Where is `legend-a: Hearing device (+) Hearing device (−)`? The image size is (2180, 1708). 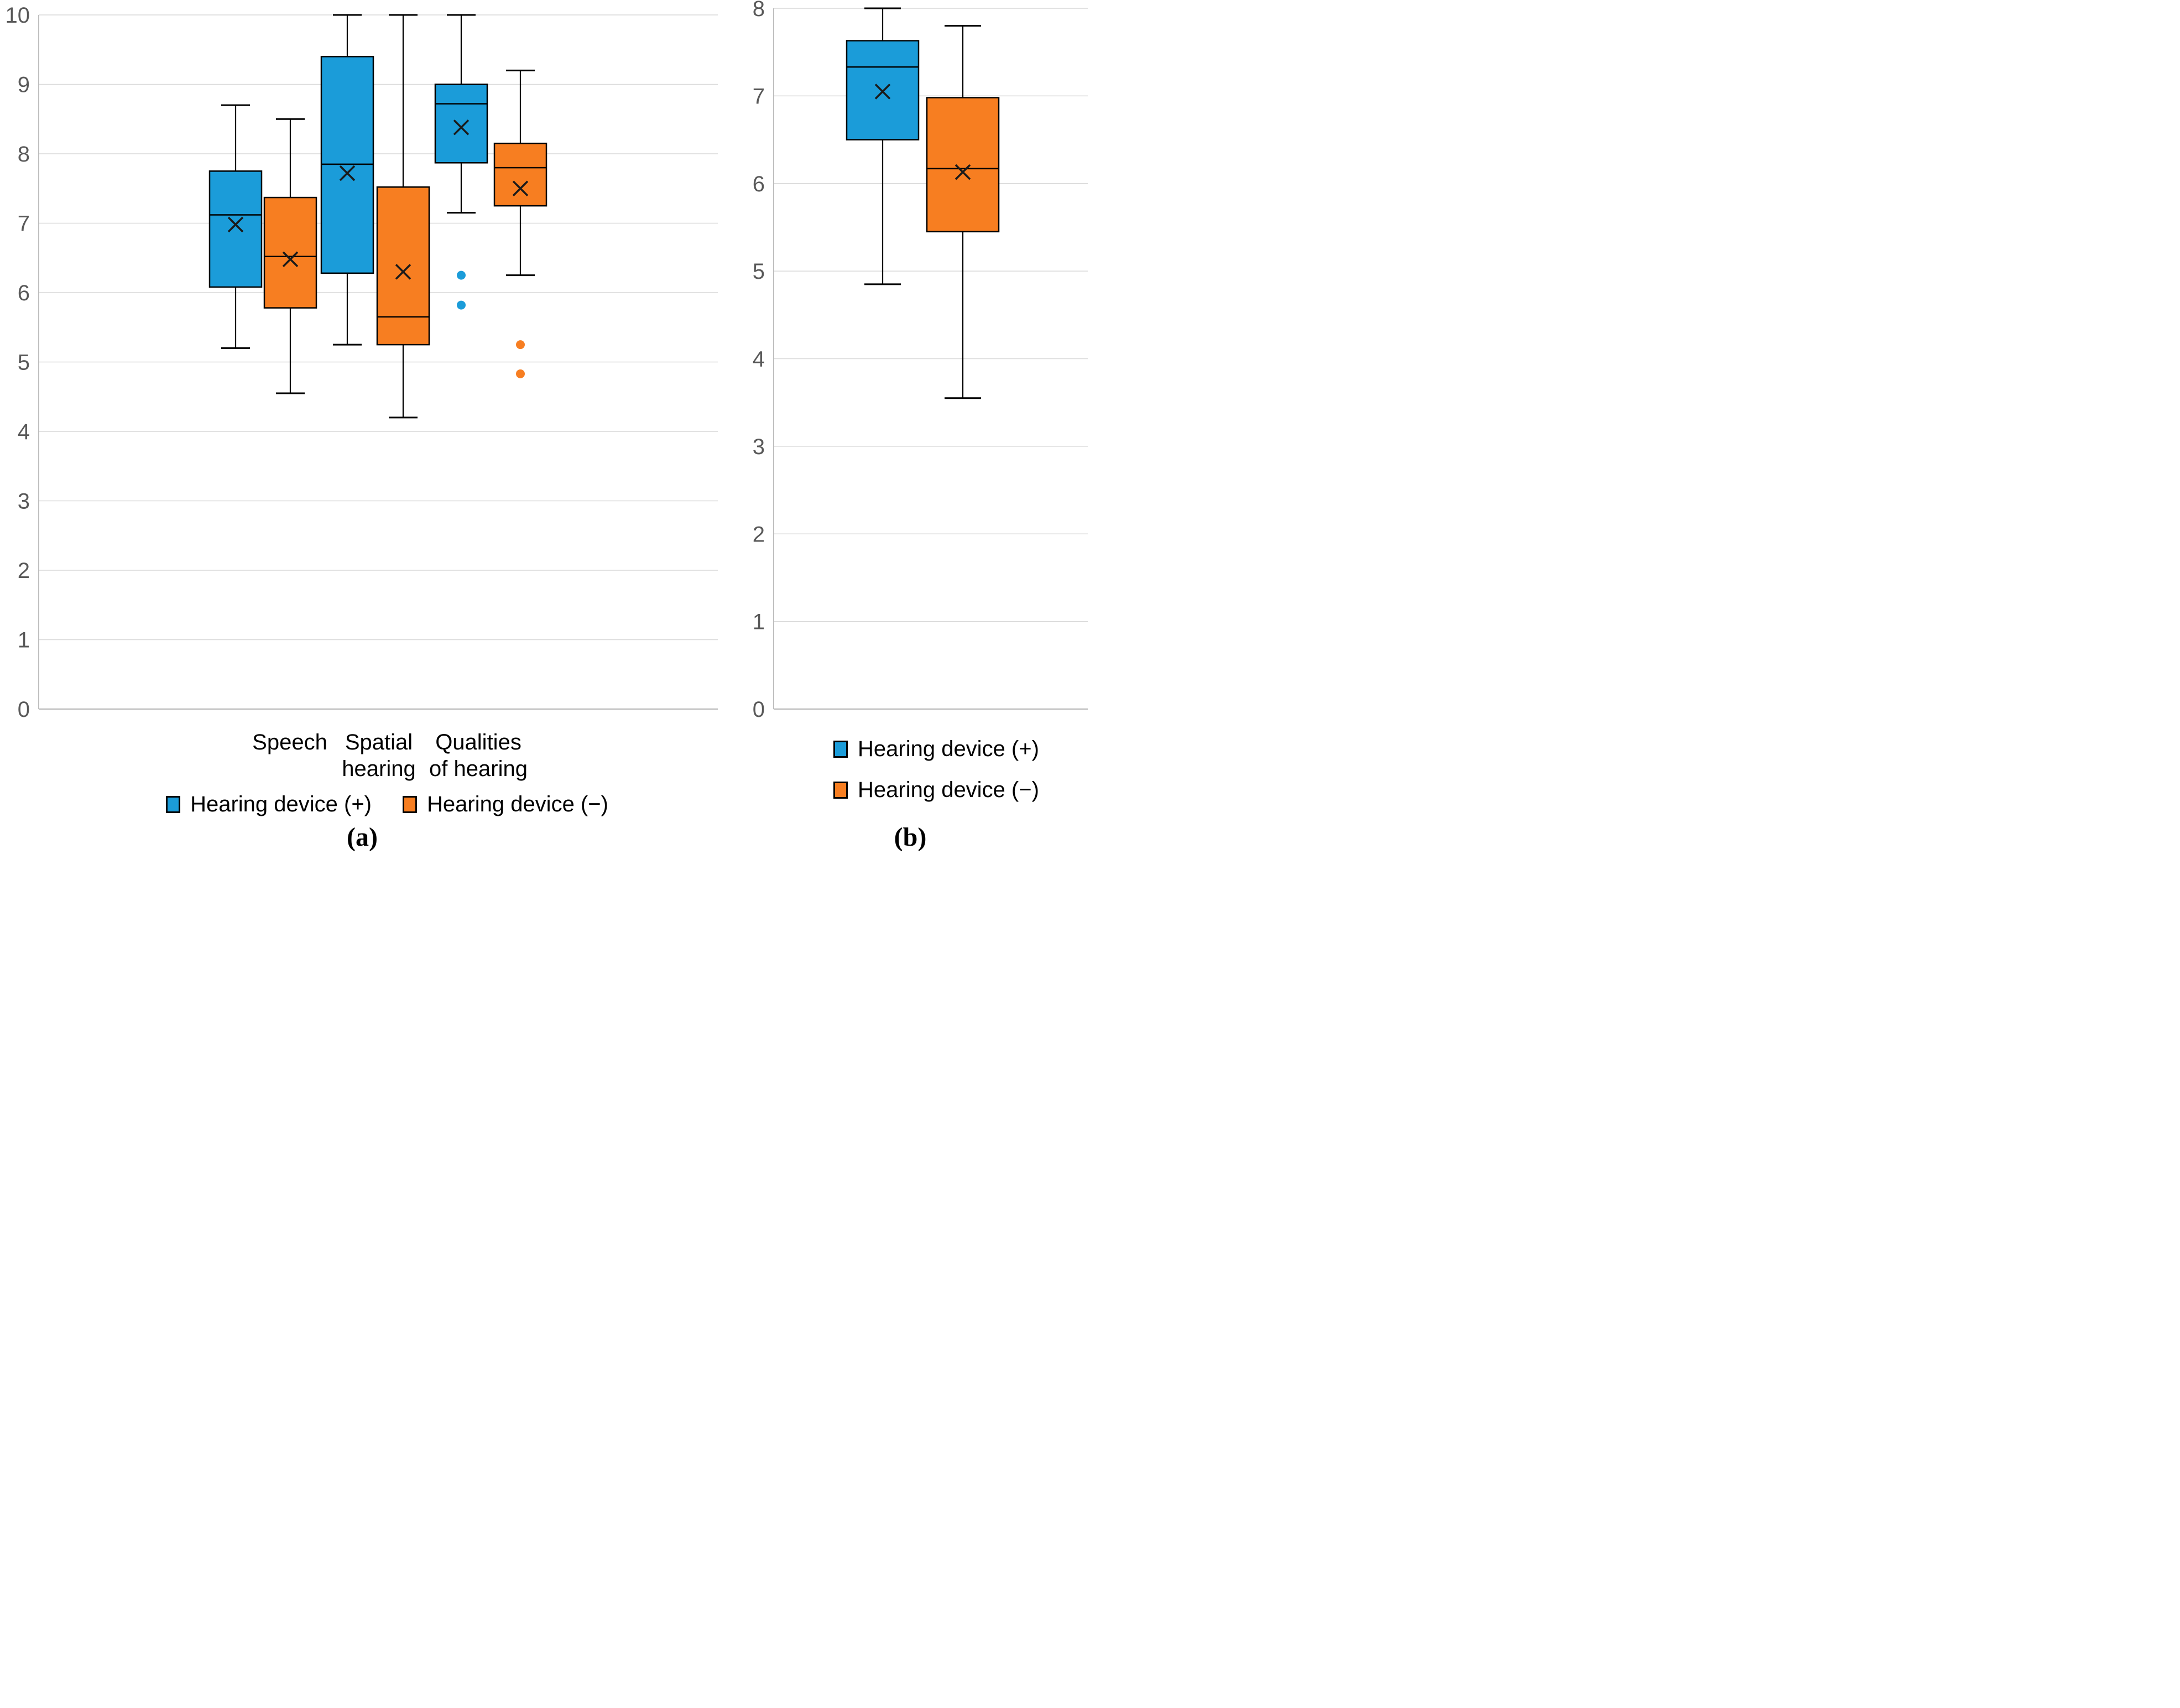 legend-a: Hearing device (+) Hearing device (−) is located at coordinates (362, 804).